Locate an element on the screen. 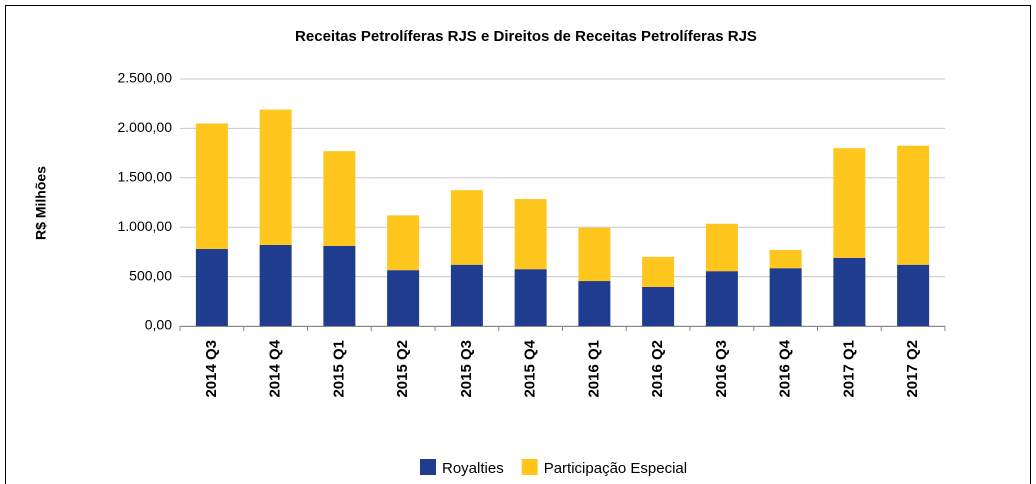 Image resolution: width=1036 pixels, height=484 pixels. y-axis-label: R$ Milhões is located at coordinates (41, 203).